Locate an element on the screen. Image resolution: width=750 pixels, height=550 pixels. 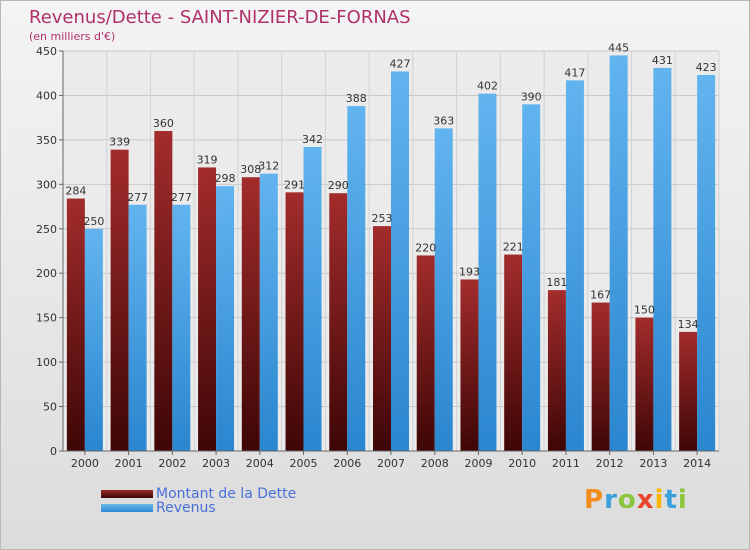
data-label-revenus: 363 is located at coordinates (443, 120).